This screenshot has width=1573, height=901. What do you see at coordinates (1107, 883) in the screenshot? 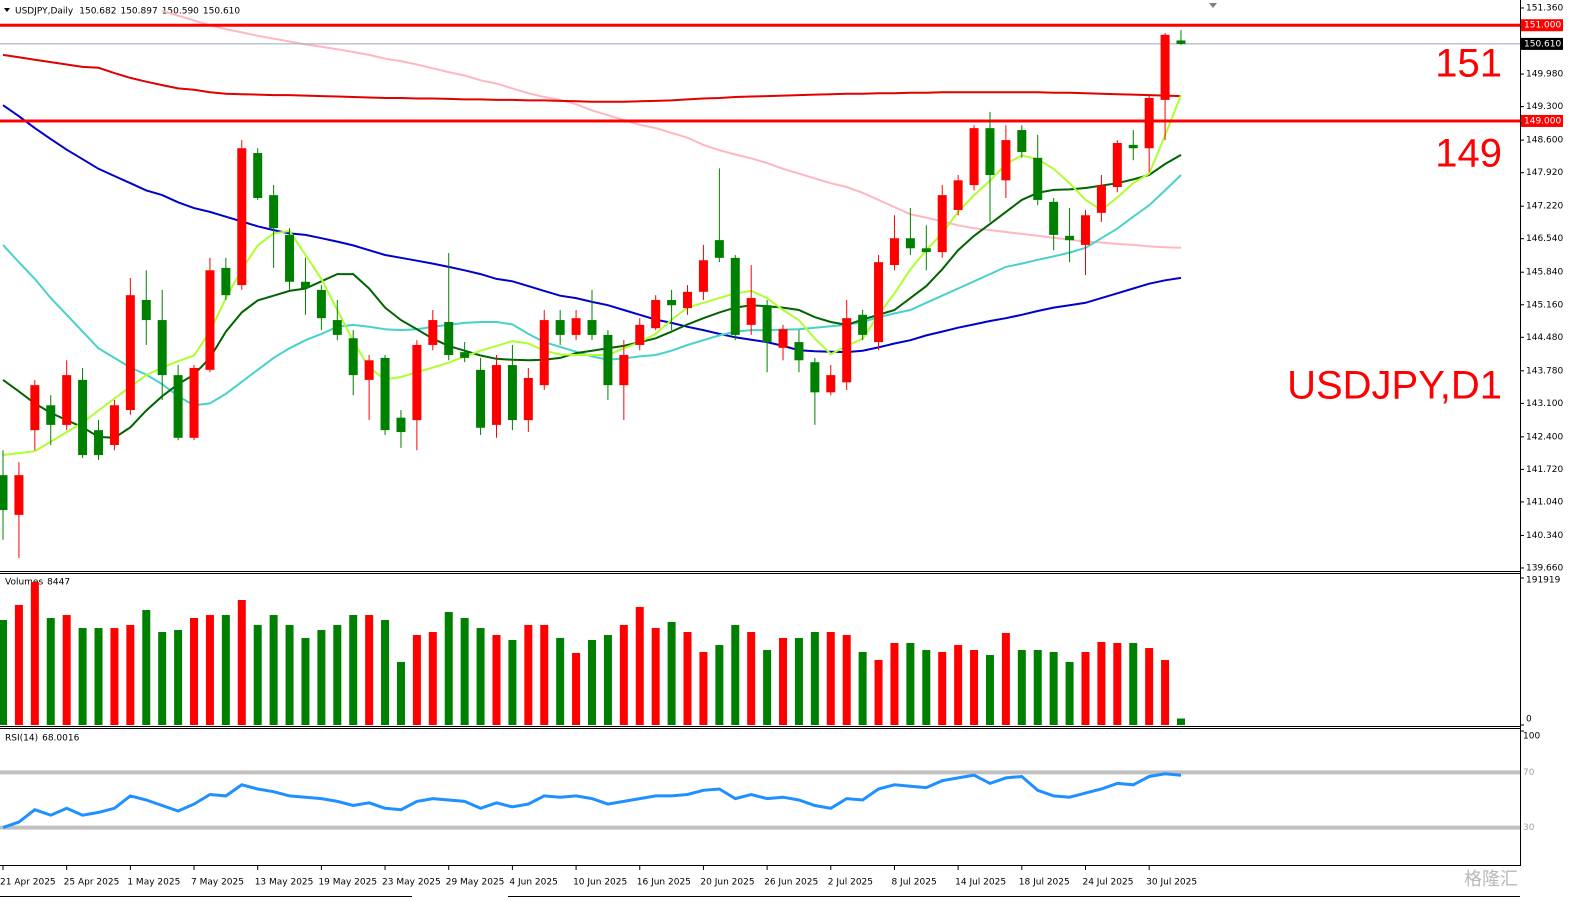
I see `x-tick-label: 24 Jul 2025` at bounding box center [1107, 883].